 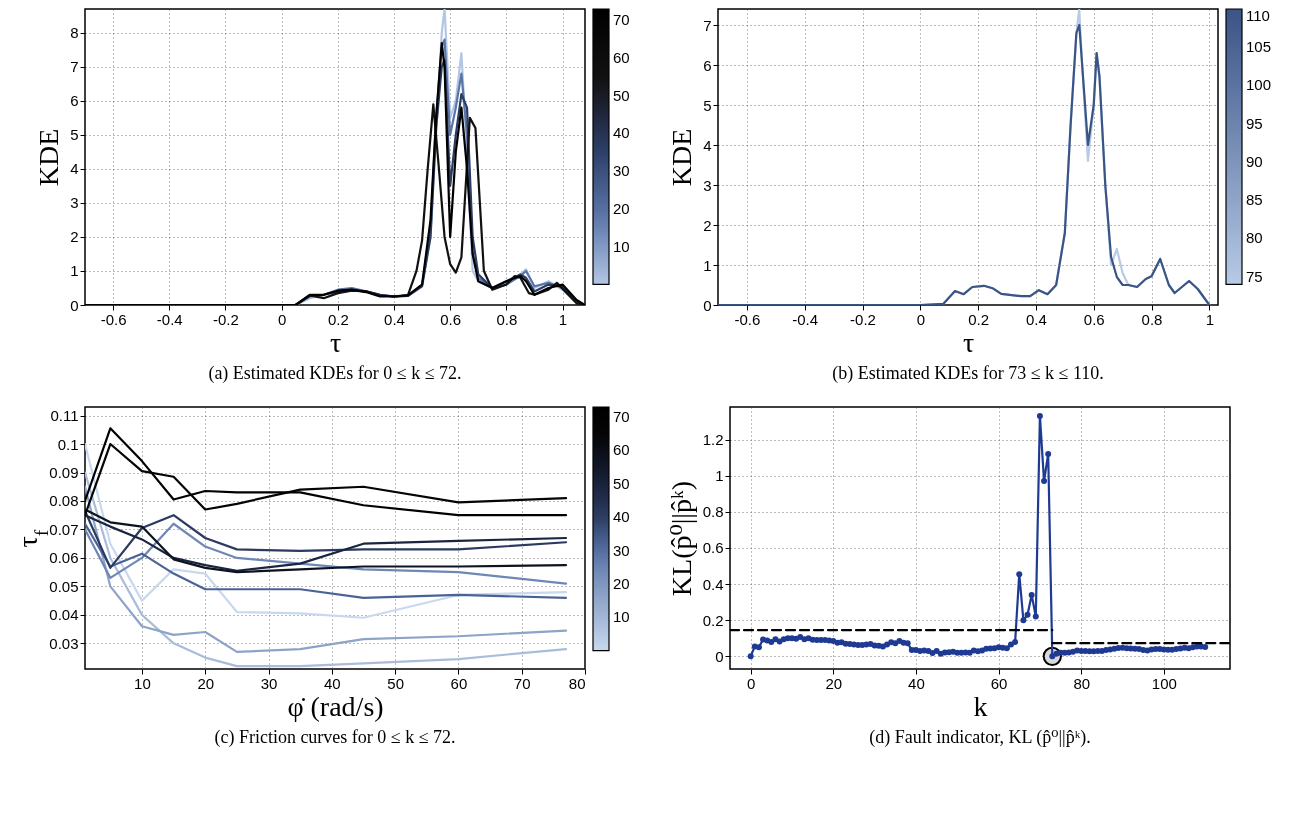 I want to click on y-tick-label: 0.08, so click(x=64, y=501).